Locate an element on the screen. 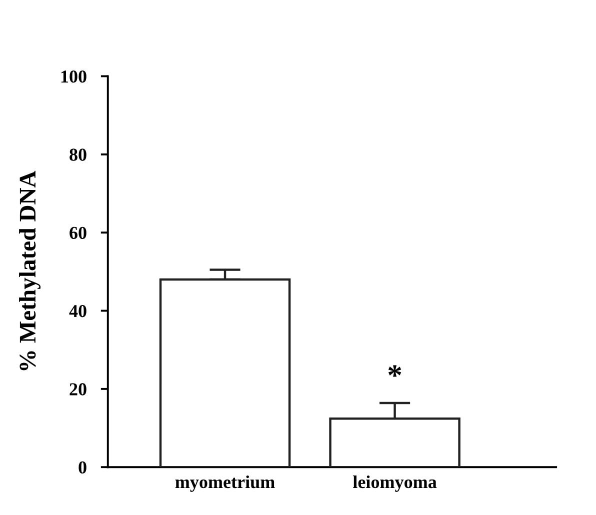 Image resolution: width=596 pixels, height=515 pixels. y-tick-label: 60 is located at coordinates (78, 233).